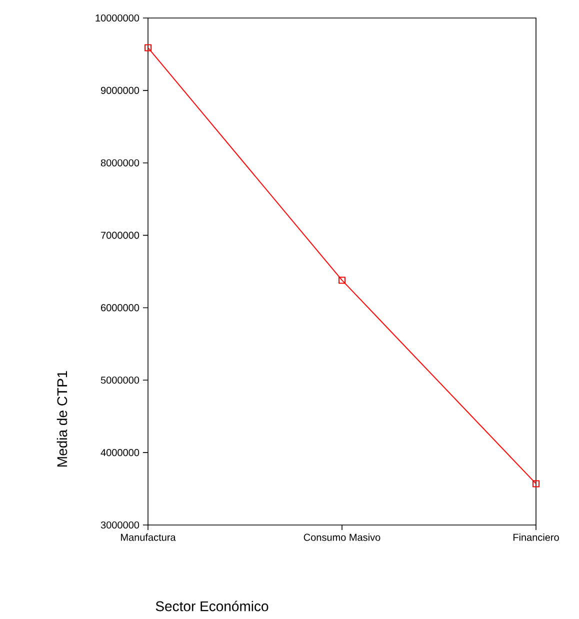 The height and width of the screenshot is (619, 579). Describe the element at coordinates (118, 18) in the screenshot. I see `y-tick-label: 10000000` at that location.